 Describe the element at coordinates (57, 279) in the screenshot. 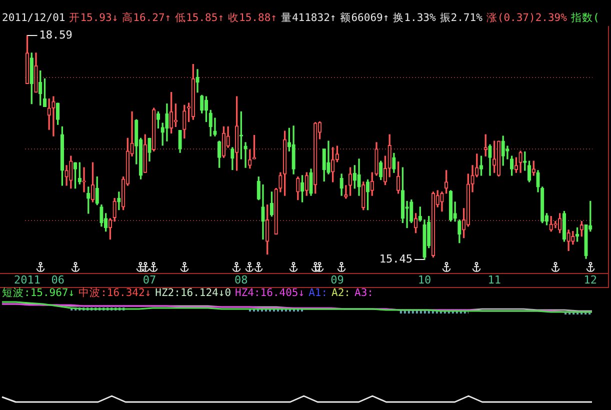

I see `x-tick-label: 06` at that location.